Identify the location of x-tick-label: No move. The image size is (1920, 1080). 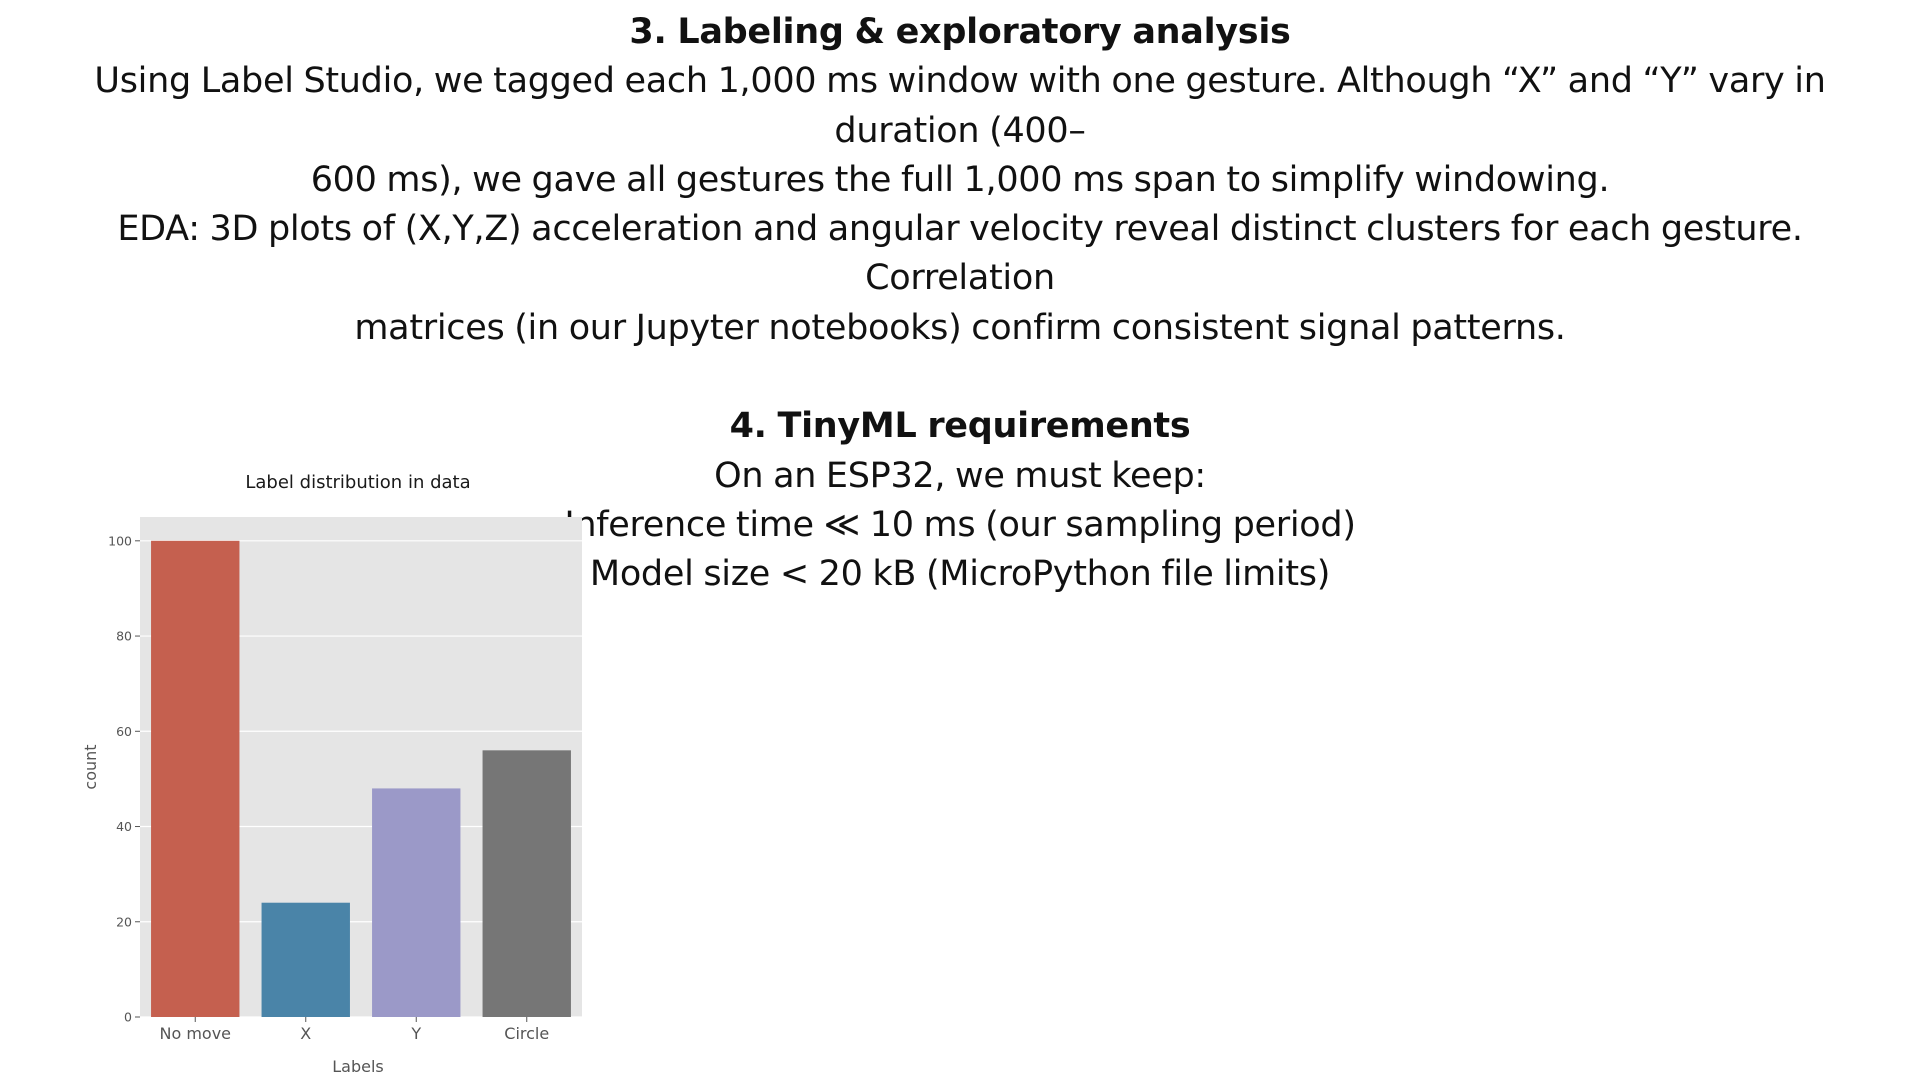
(195, 1033).